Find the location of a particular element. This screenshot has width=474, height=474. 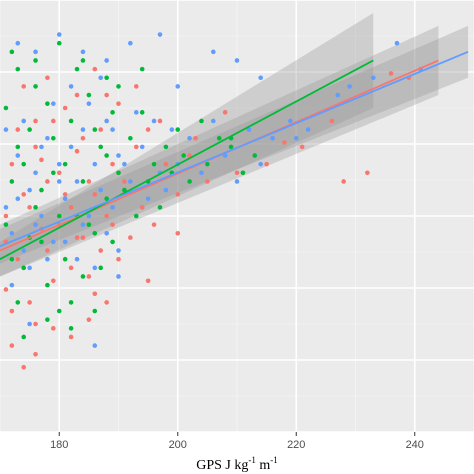

x-tick-label: 200 is located at coordinates (178, 445).